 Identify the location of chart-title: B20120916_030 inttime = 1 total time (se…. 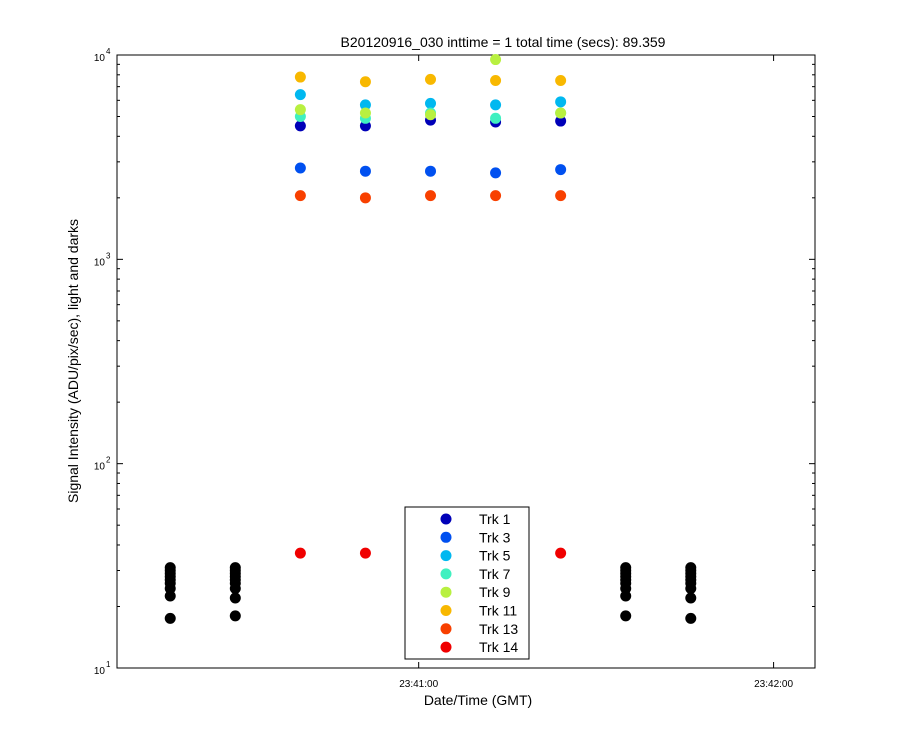
(503, 42).